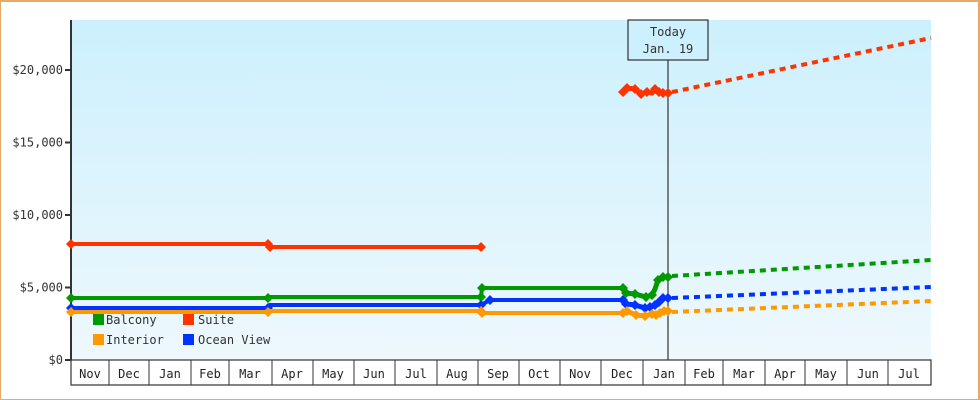 The height and width of the screenshot is (400, 980). Describe the element at coordinates (499, 280) in the screenshot. I see `series-balcony` at that location.